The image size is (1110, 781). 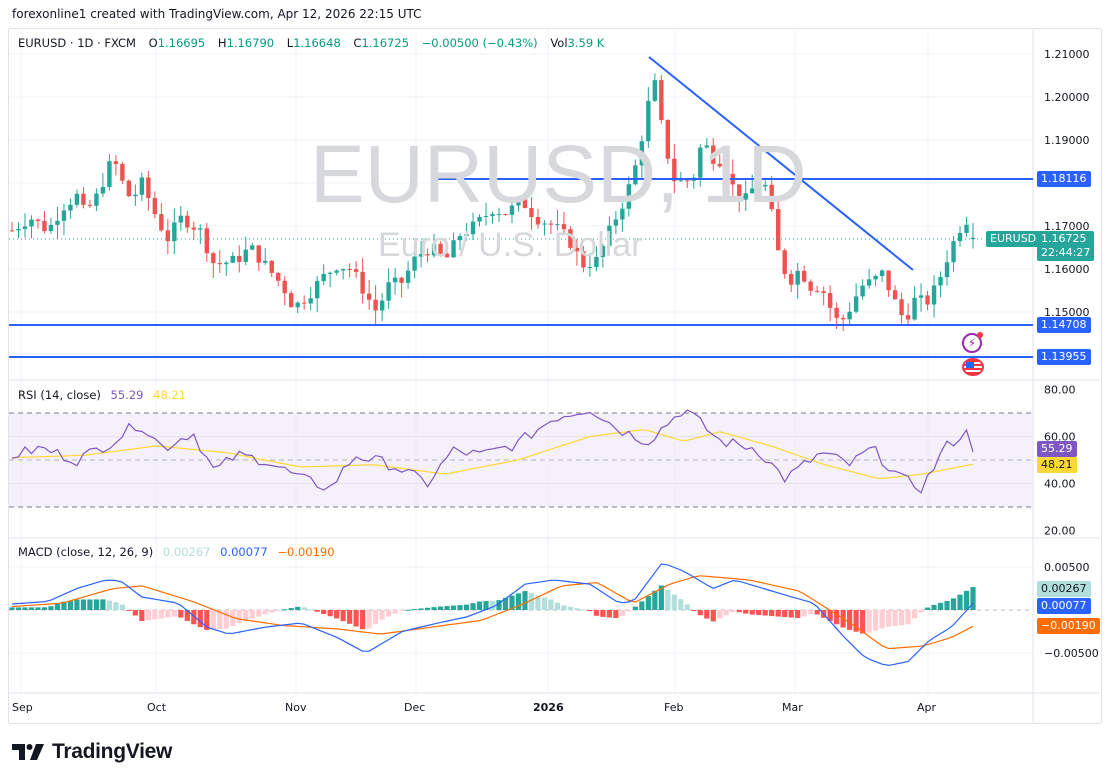 I want to click on svg-text: 20.00, so click(x=1060, y=531).